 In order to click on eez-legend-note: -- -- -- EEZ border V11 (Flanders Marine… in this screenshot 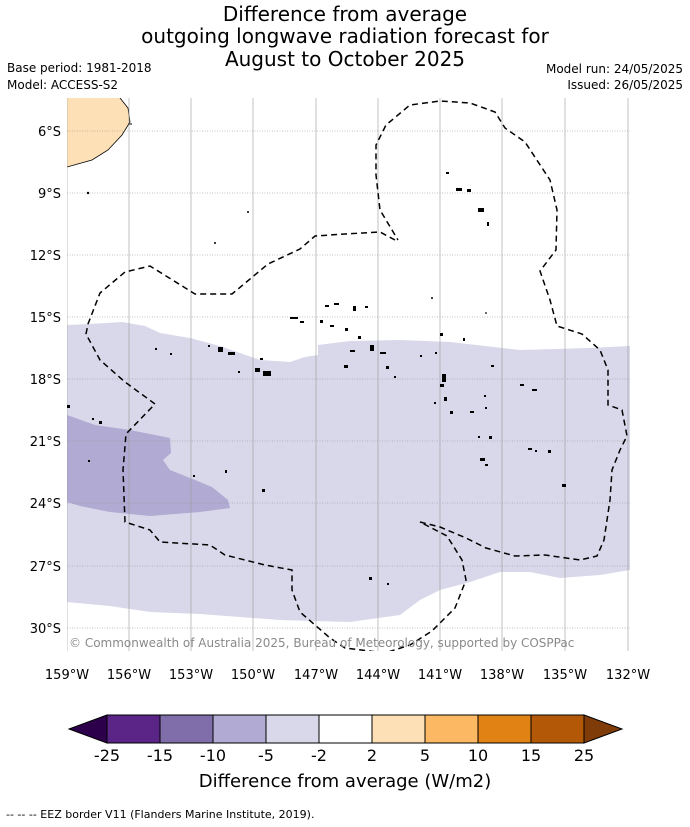, I will do `click(160, 814)`.